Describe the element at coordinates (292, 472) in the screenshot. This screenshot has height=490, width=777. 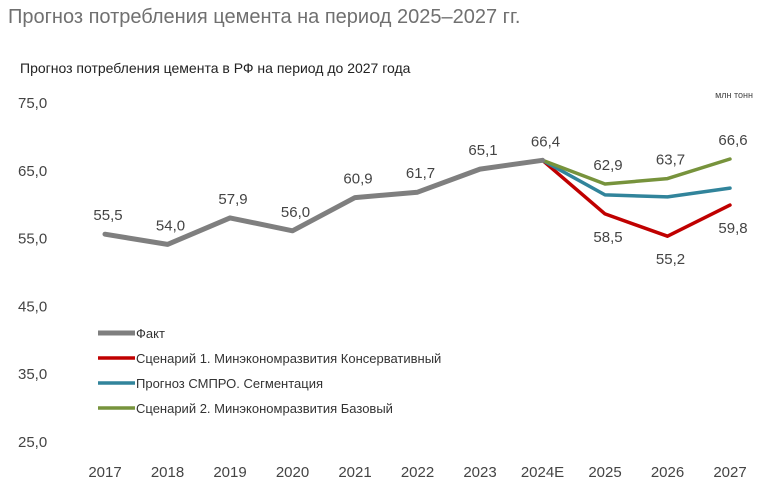
I see `x-tick-label: 2020` at that location.